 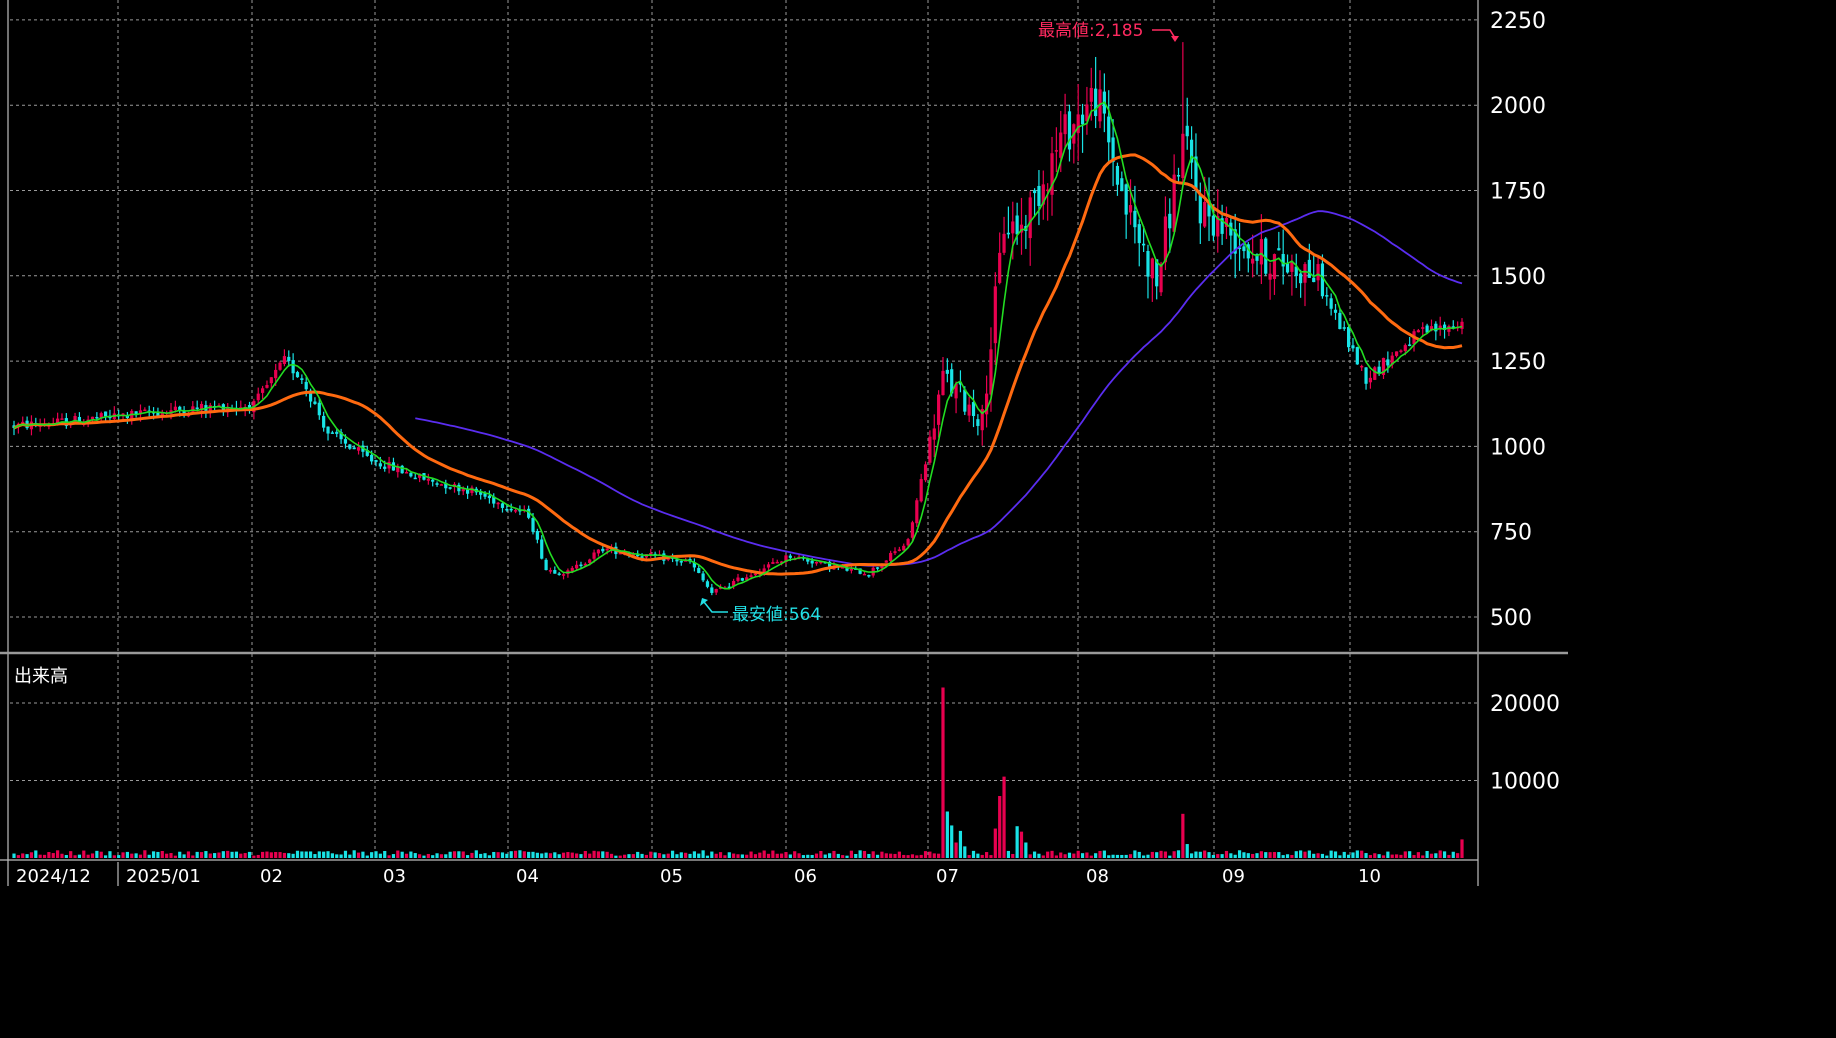 What do you see at coordinates (947, 876) in the screenshot?
I see `x-tick-label: 07` at bounding box center [947, 876].